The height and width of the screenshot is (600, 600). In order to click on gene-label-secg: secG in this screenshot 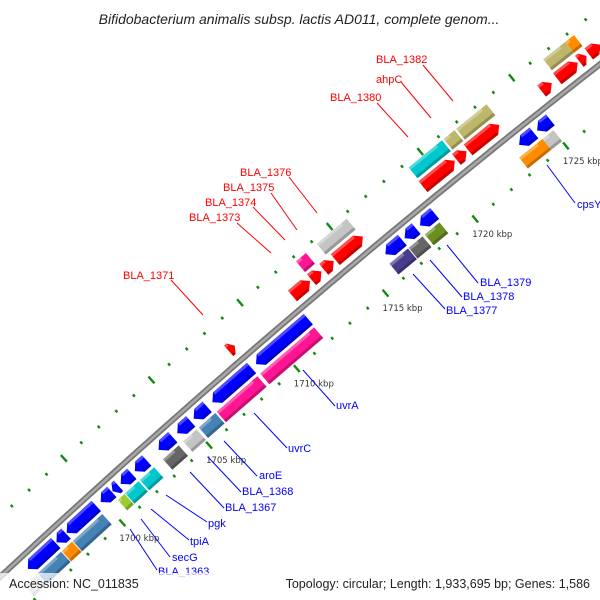, I will do `click(185, 558)`.